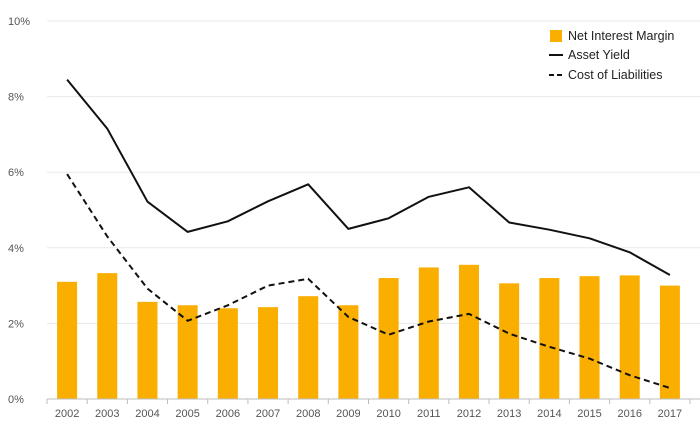  I want to click on x-tick-label: 2017, so click(670, 414).